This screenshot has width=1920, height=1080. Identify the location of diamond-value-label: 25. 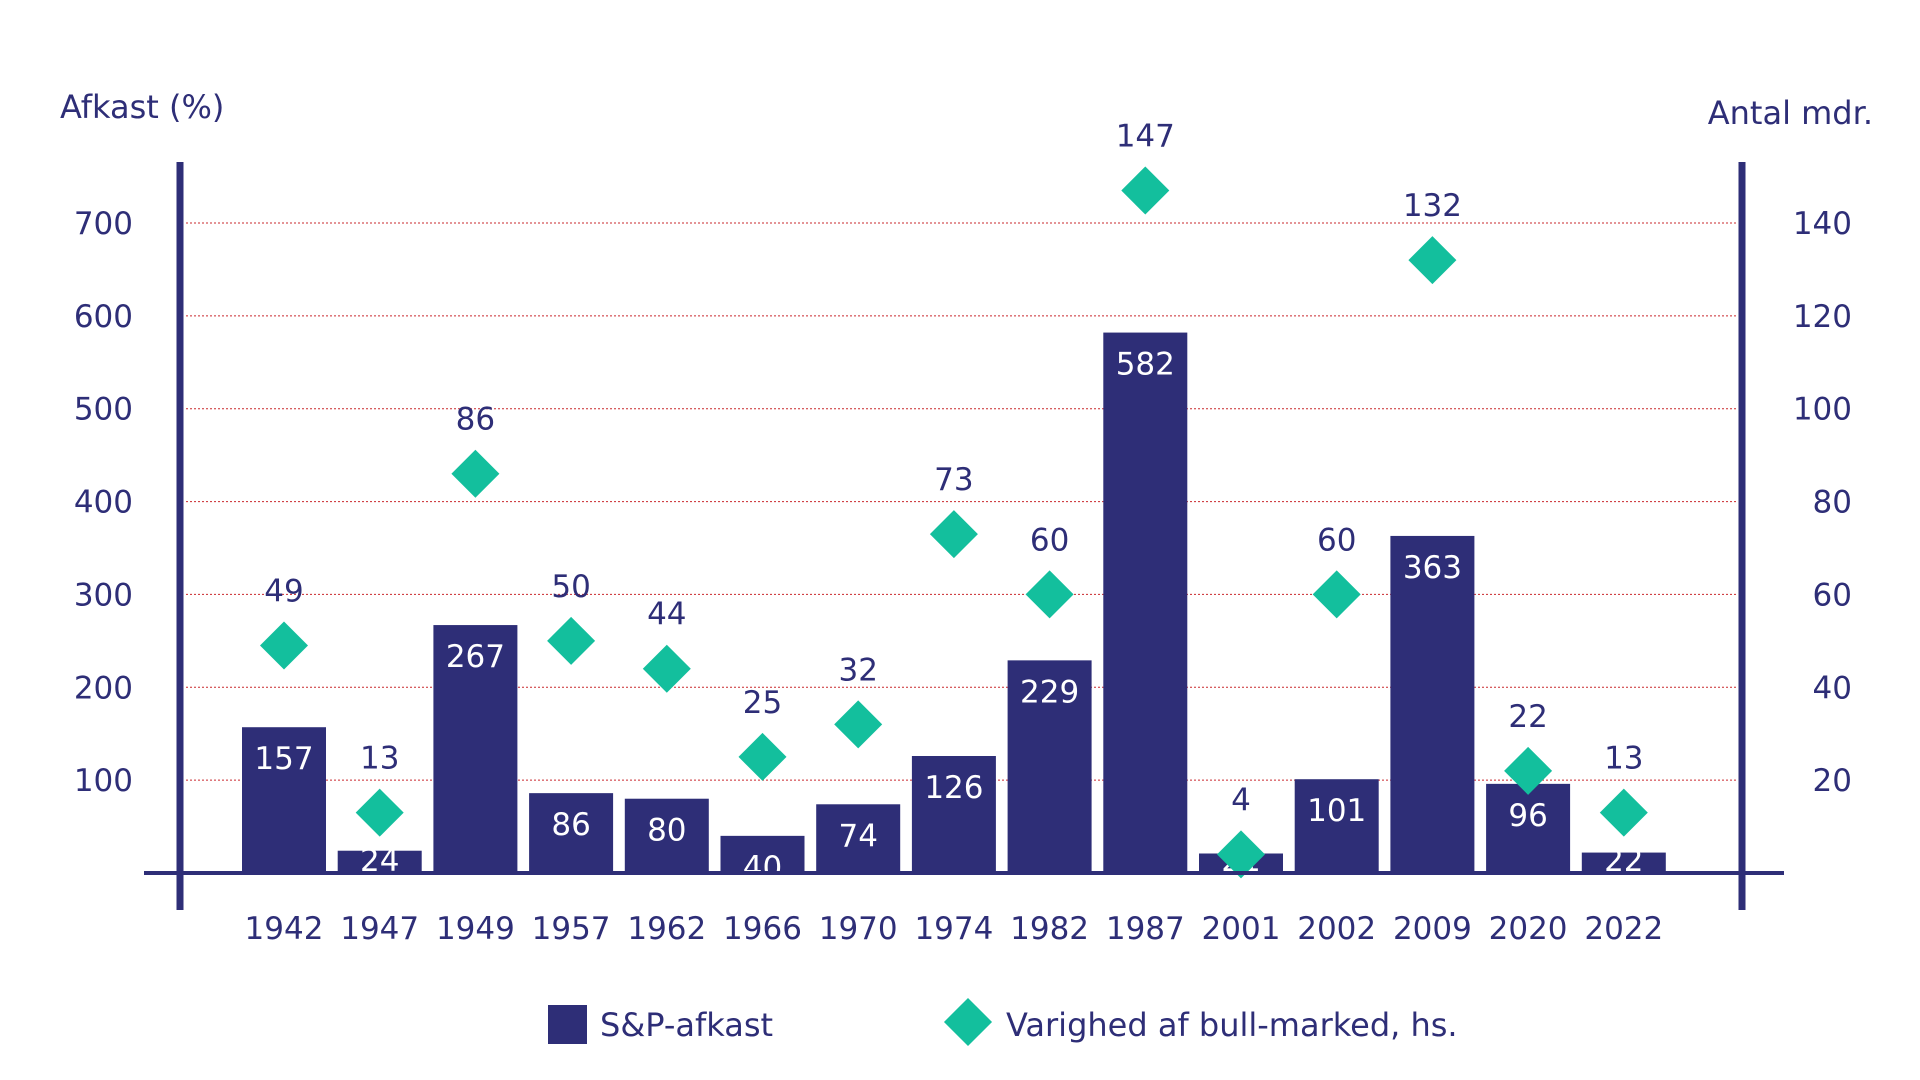
(762, 703).